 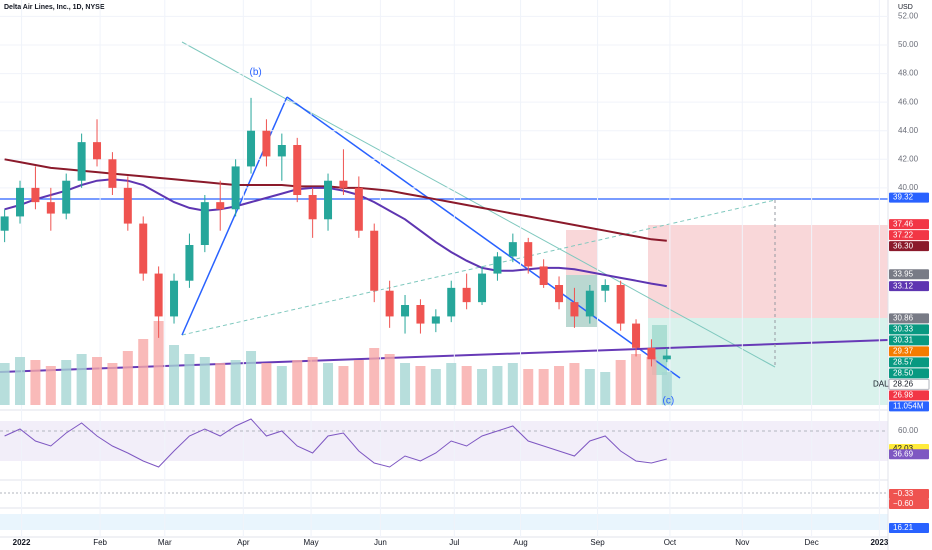 I want to click on price-tag-label: 30.31, so click(x=903, y=340).